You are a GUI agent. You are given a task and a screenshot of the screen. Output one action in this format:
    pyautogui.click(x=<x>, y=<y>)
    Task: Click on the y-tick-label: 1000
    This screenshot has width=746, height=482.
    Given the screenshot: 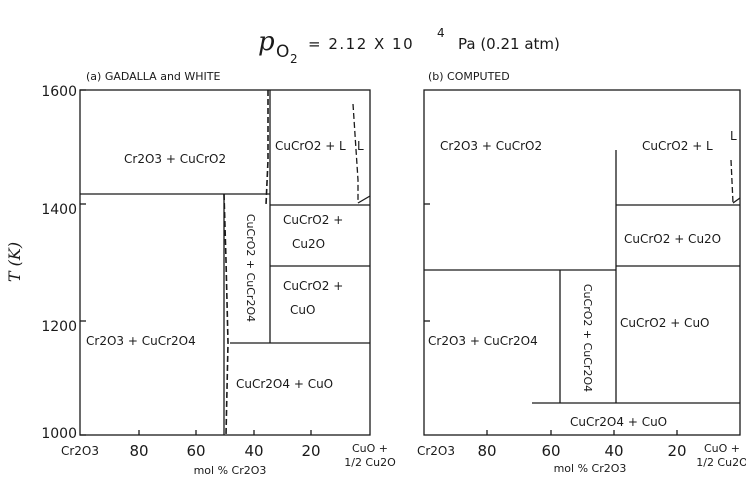 What is the action you would take?
    pyautogui.click(x=59, y=434)
    